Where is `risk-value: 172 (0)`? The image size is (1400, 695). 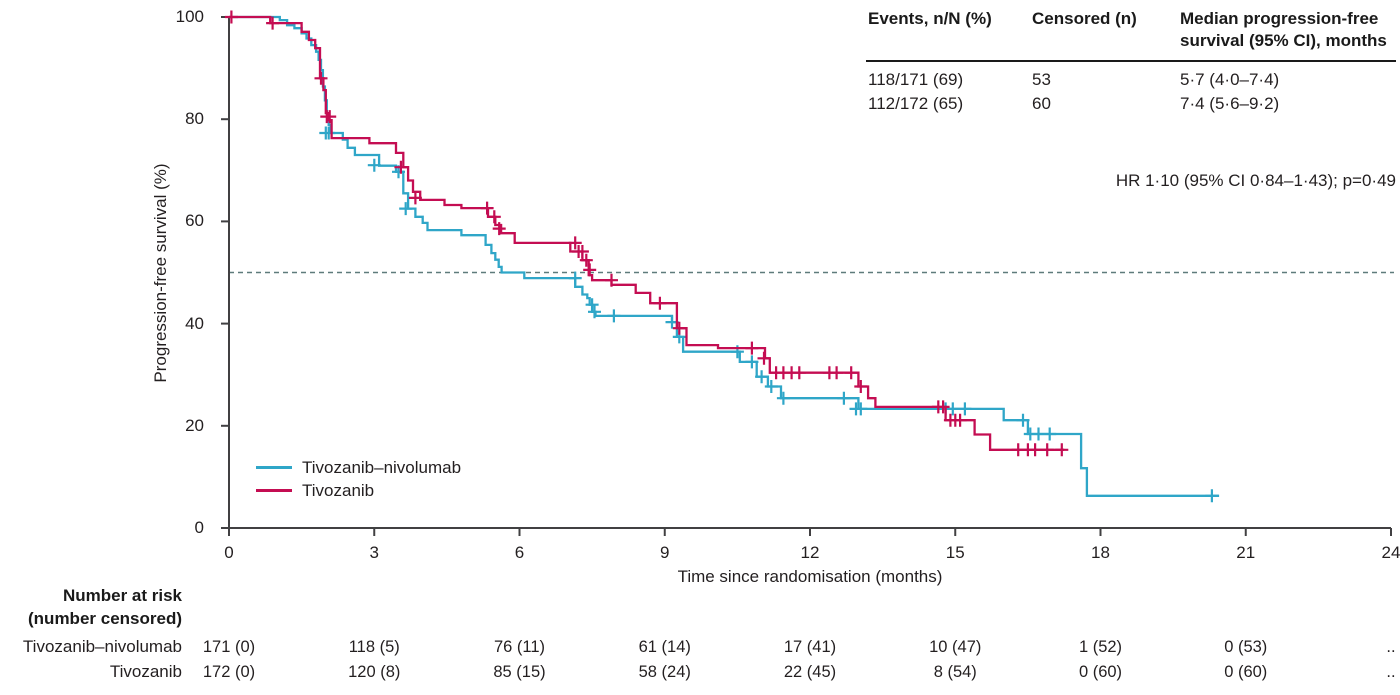 risk-value: 172 (0) is located at coordinates (229, 672).